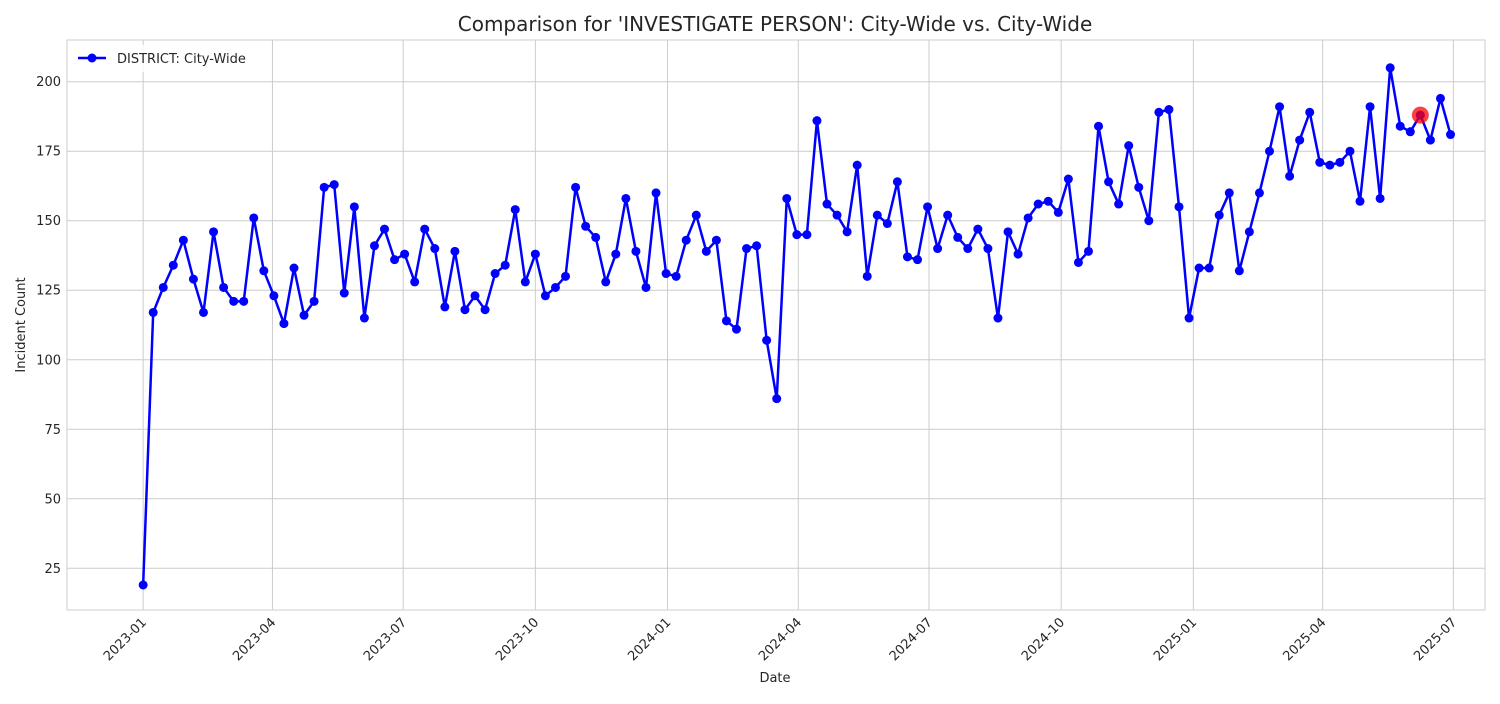 This screenshot has width=1500, height=704. Describe the element at coordinates (1420, 115) in the screenshot. I see `highlight-marker` at that location.